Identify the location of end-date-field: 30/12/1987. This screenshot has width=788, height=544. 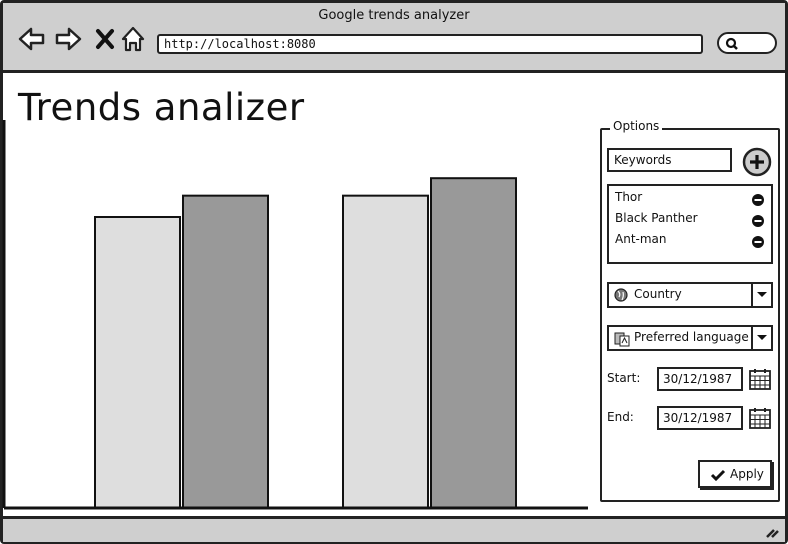
(700, 418).